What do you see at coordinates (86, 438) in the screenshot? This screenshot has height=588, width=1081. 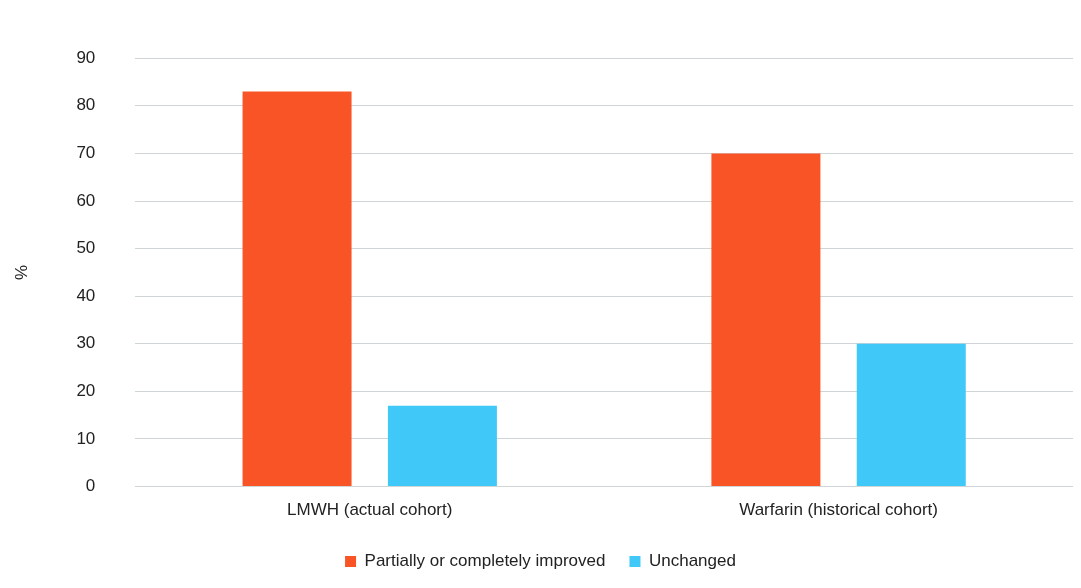 I see `y-tick-label: 10` at bounding box center [86, 438].